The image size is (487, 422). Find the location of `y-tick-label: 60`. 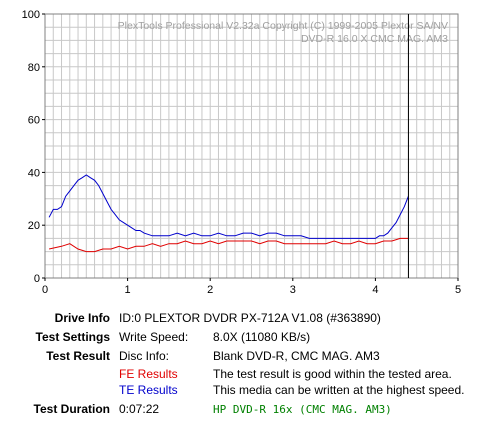

y-tick-label: 60 is located at coordinates (34, 121).